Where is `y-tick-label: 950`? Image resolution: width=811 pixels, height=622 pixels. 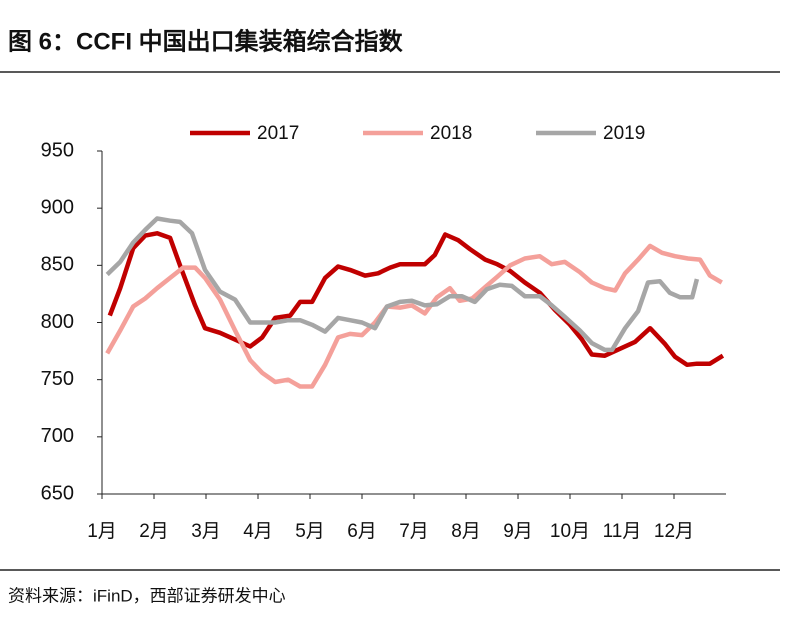 y-tick-label: 950 is located at coordinates (57, 150).